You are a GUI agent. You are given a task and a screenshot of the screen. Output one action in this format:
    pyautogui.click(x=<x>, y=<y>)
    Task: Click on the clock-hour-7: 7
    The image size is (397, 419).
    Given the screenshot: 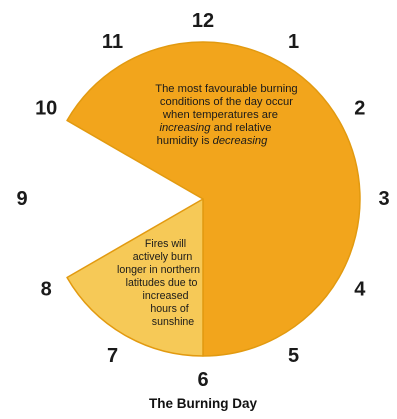 What is the action you would take?
    pyautogui.click(x=112, y=356)
    